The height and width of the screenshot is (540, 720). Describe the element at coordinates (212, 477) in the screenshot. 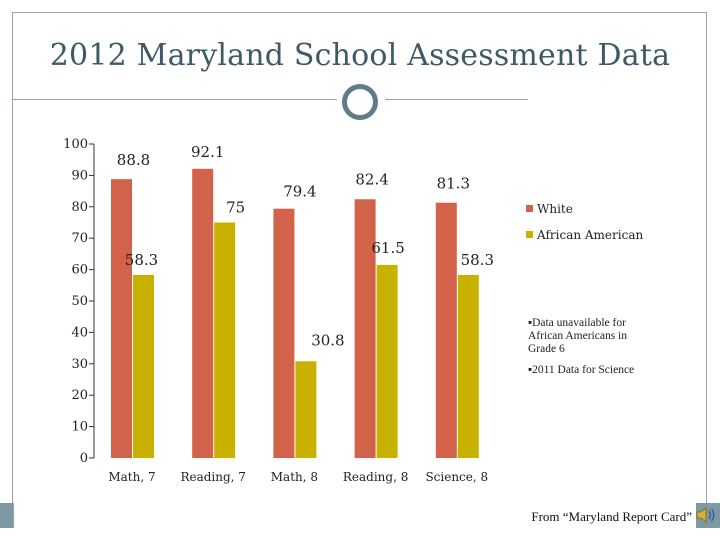

I see `x-tick-label: Reading, 7` at that location.